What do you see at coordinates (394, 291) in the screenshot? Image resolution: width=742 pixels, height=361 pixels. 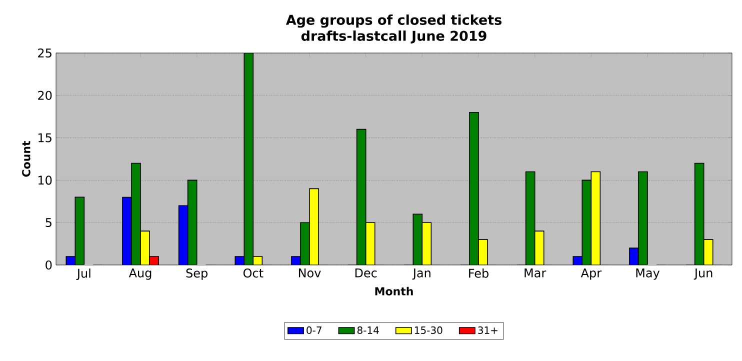 I see `x-axis-title: Month` at bounding box center [394, 291].